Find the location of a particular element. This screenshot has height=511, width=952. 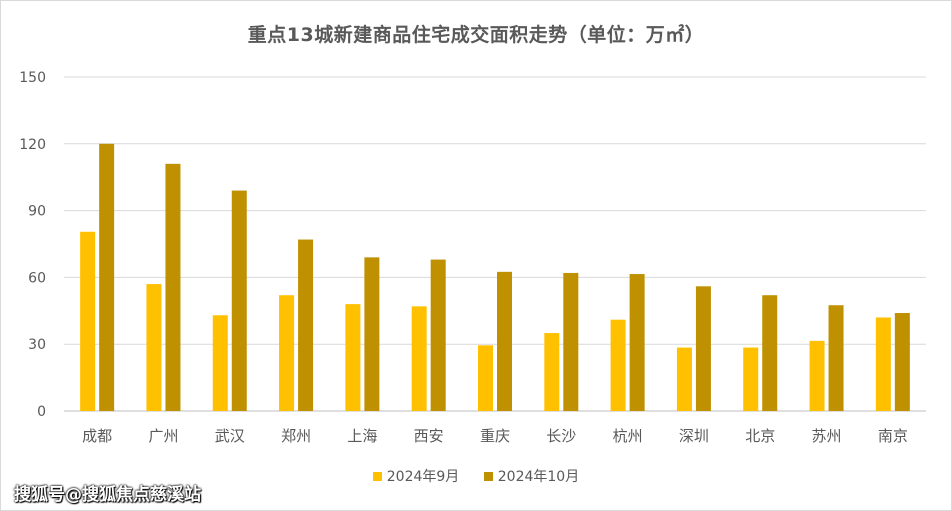

x-category-label: 长沙 is located at coordinates (561, 436).